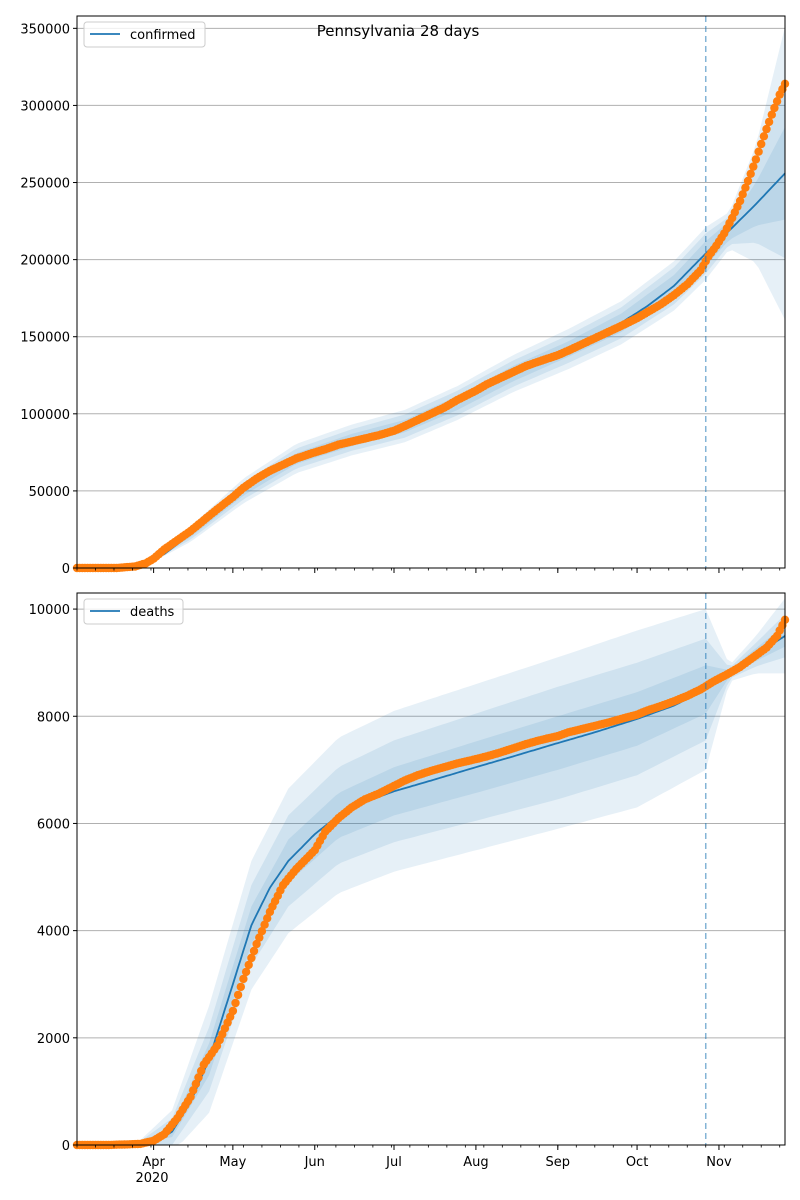 Image resolution: width=800 pixels, height=1200 pixels. Describe the element at coordinates (475, 1162) in the screenshot. I see `x-tick-label: Aug` at that location.